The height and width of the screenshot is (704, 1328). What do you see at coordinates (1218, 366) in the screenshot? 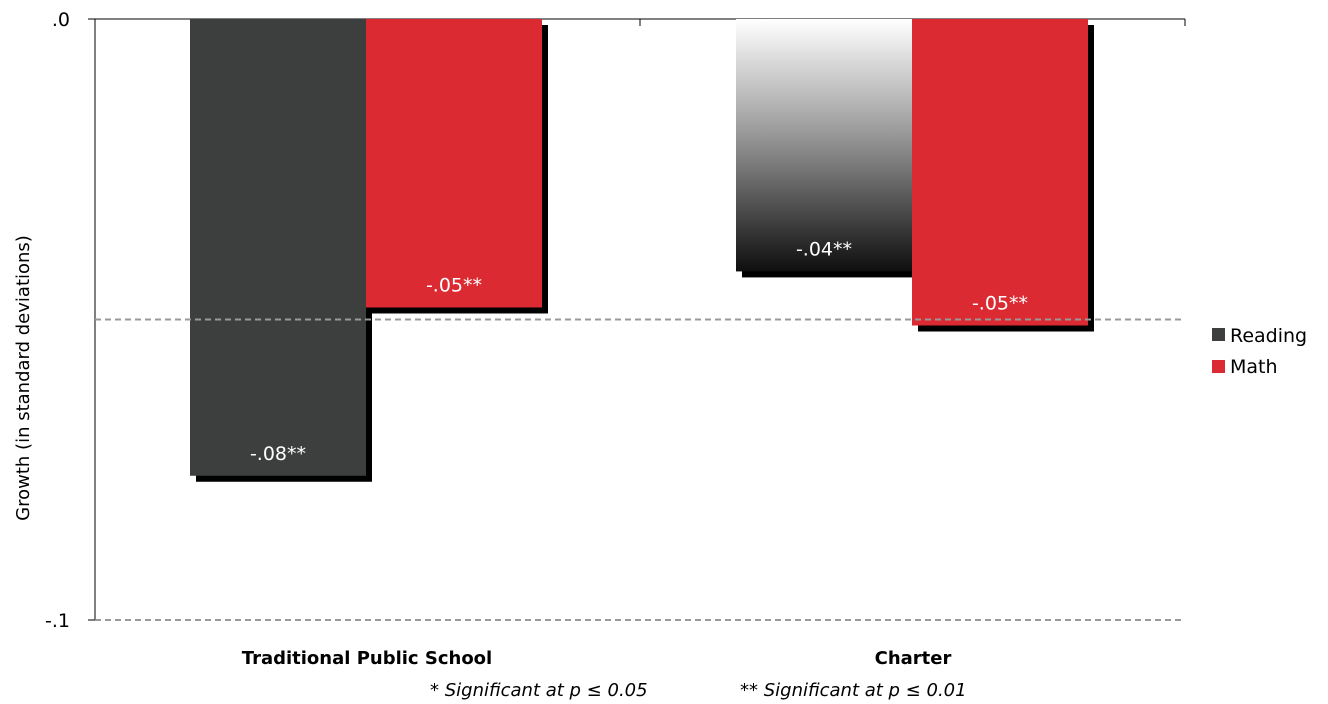
I see `legend-swatch-math` at bounding box center [1218, 366].